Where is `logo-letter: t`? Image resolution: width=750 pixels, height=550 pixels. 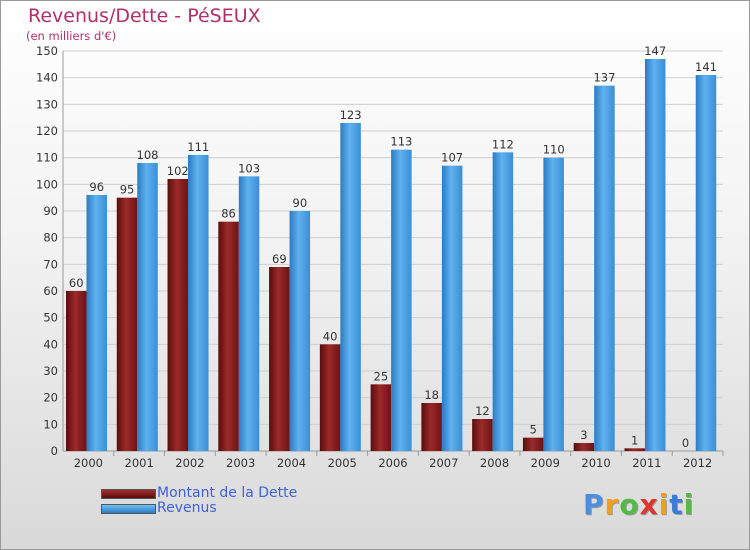 logo-letter: t is located at coordinates (676, 504).